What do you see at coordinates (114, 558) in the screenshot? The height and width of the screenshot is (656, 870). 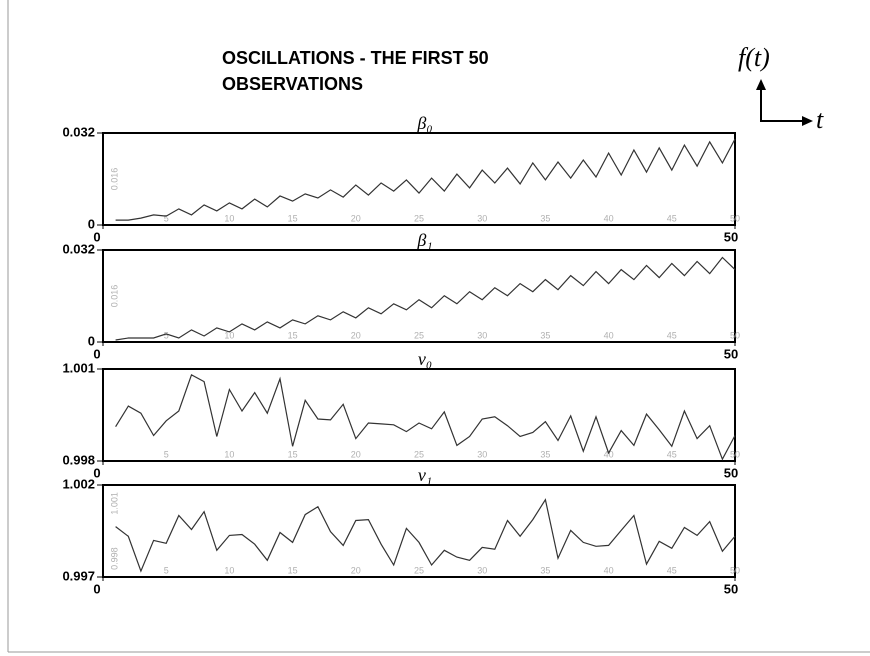 I see `y-minor-label: 0.998` at bounding box center [114, 558].